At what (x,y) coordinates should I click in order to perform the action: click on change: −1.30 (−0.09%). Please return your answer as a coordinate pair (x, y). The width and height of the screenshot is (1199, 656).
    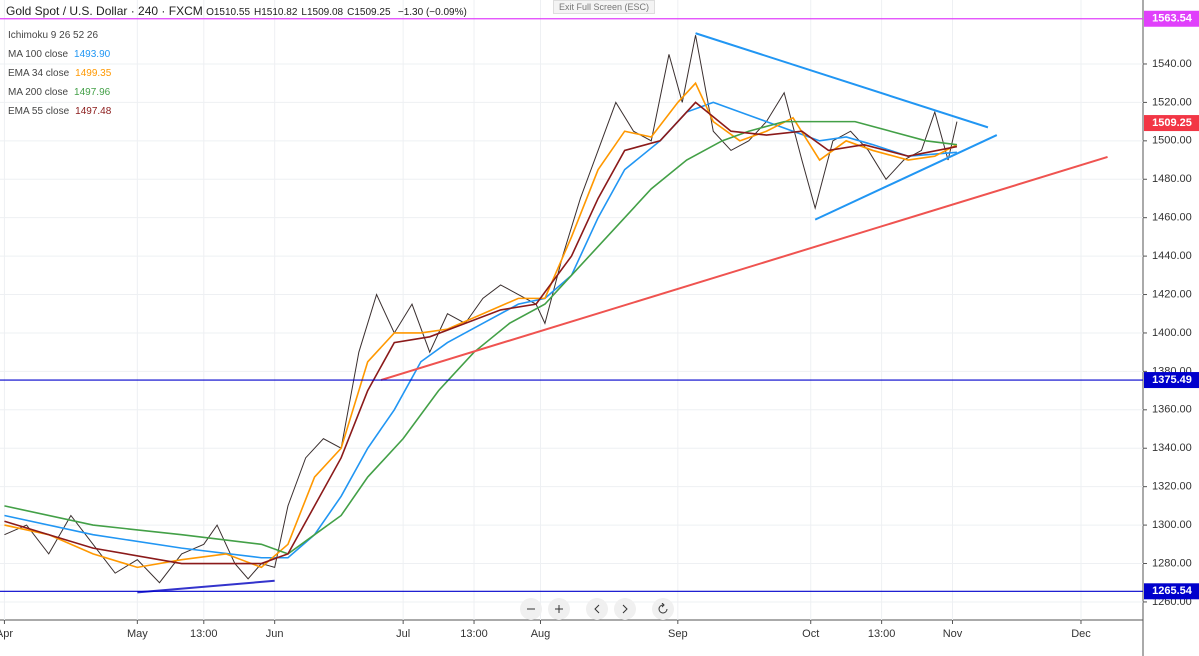
    Looking at the image, I should click on (432, 12).